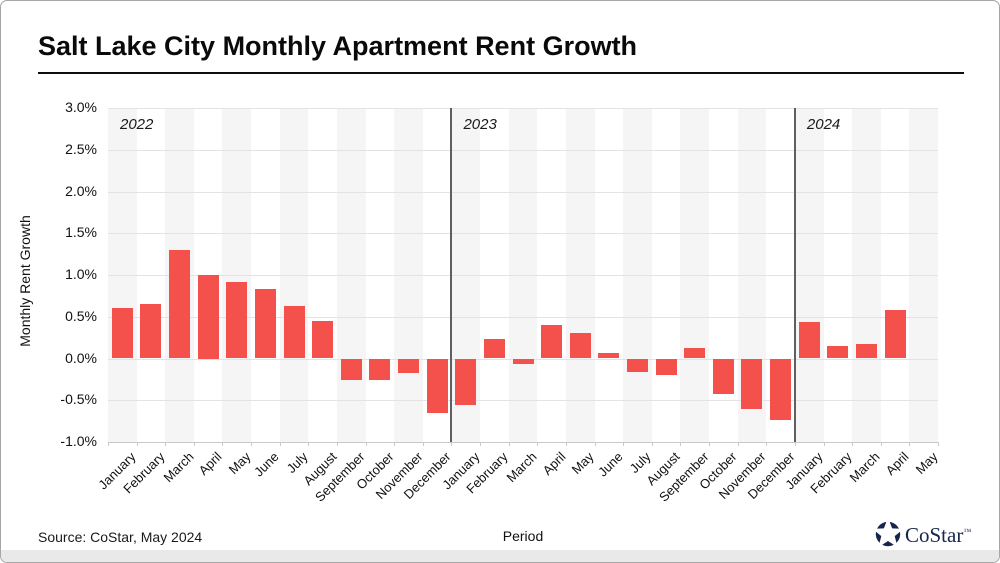 The image size is (1000, 563). I want to click on y-tick-label: -0.5%, so click(78, 399).